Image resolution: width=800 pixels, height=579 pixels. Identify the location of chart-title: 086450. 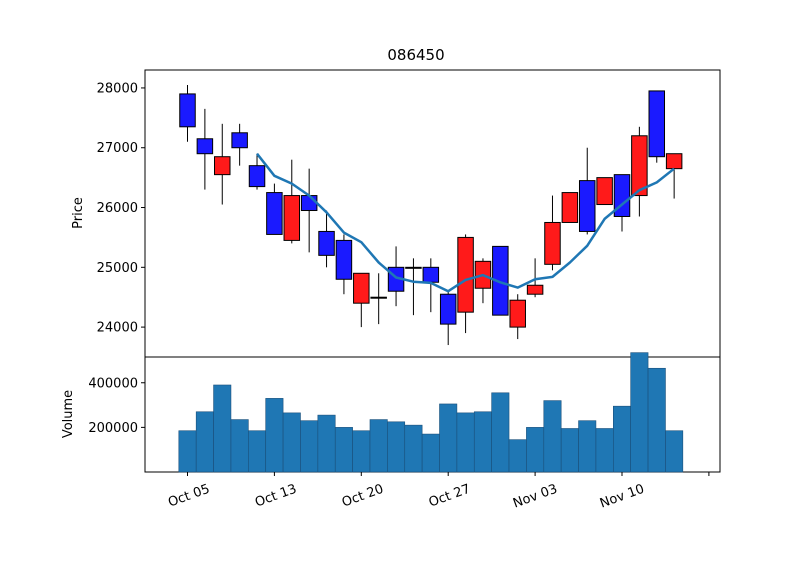
(415, 55).